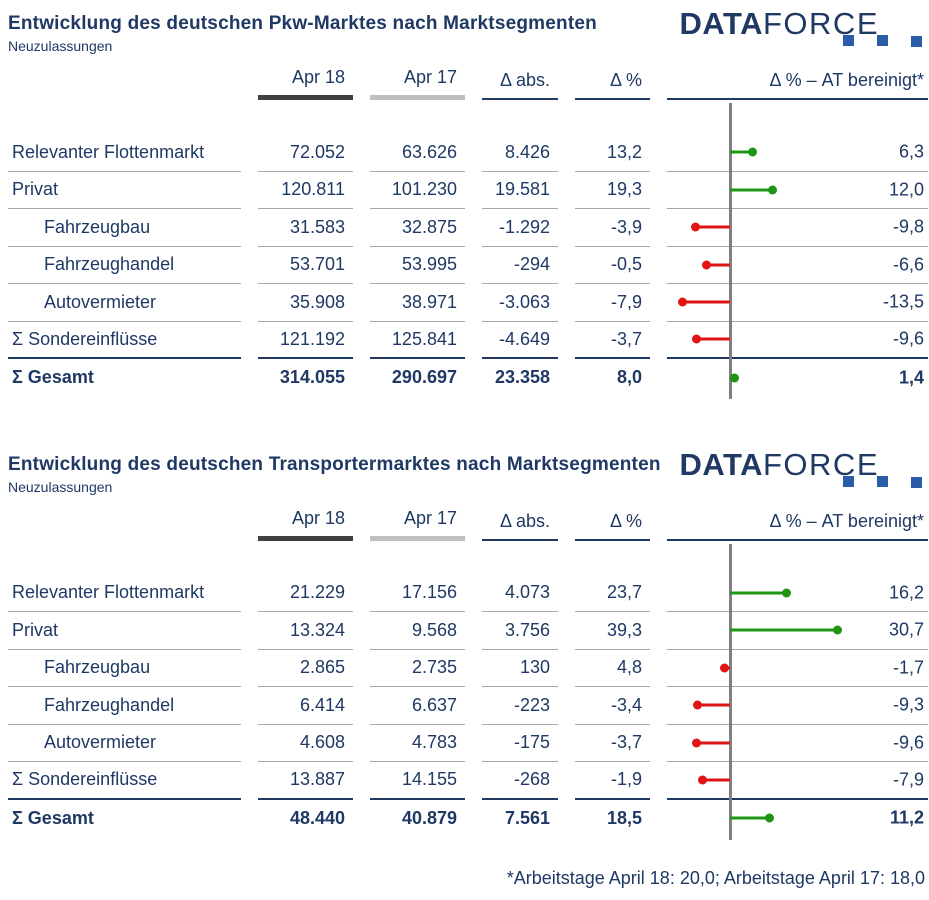 Image resolution: width=929 pixels, height=900 pixels. I want to click on cell-apr17: 101.230, so click(417, 190).